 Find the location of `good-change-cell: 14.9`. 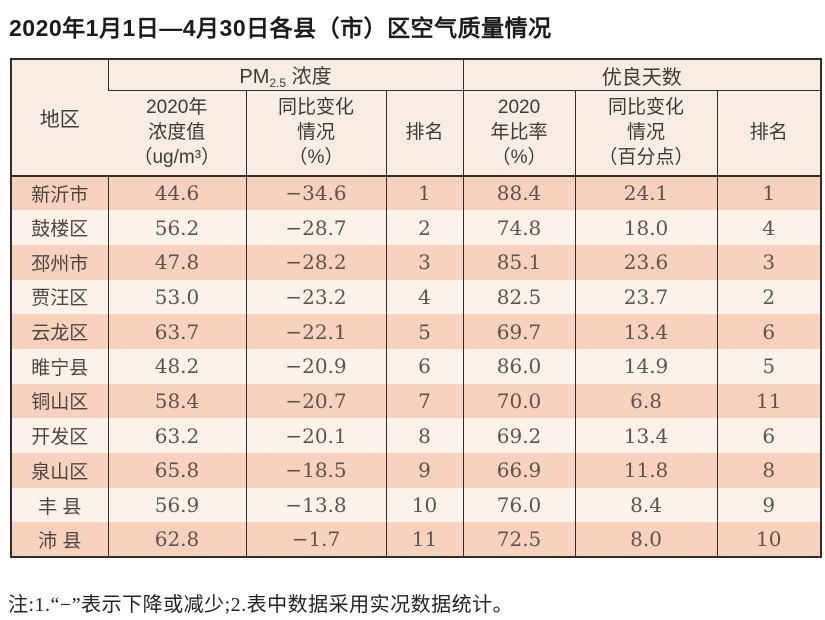

good-change-cell: 14.9 is located at coordinates (646, 366).